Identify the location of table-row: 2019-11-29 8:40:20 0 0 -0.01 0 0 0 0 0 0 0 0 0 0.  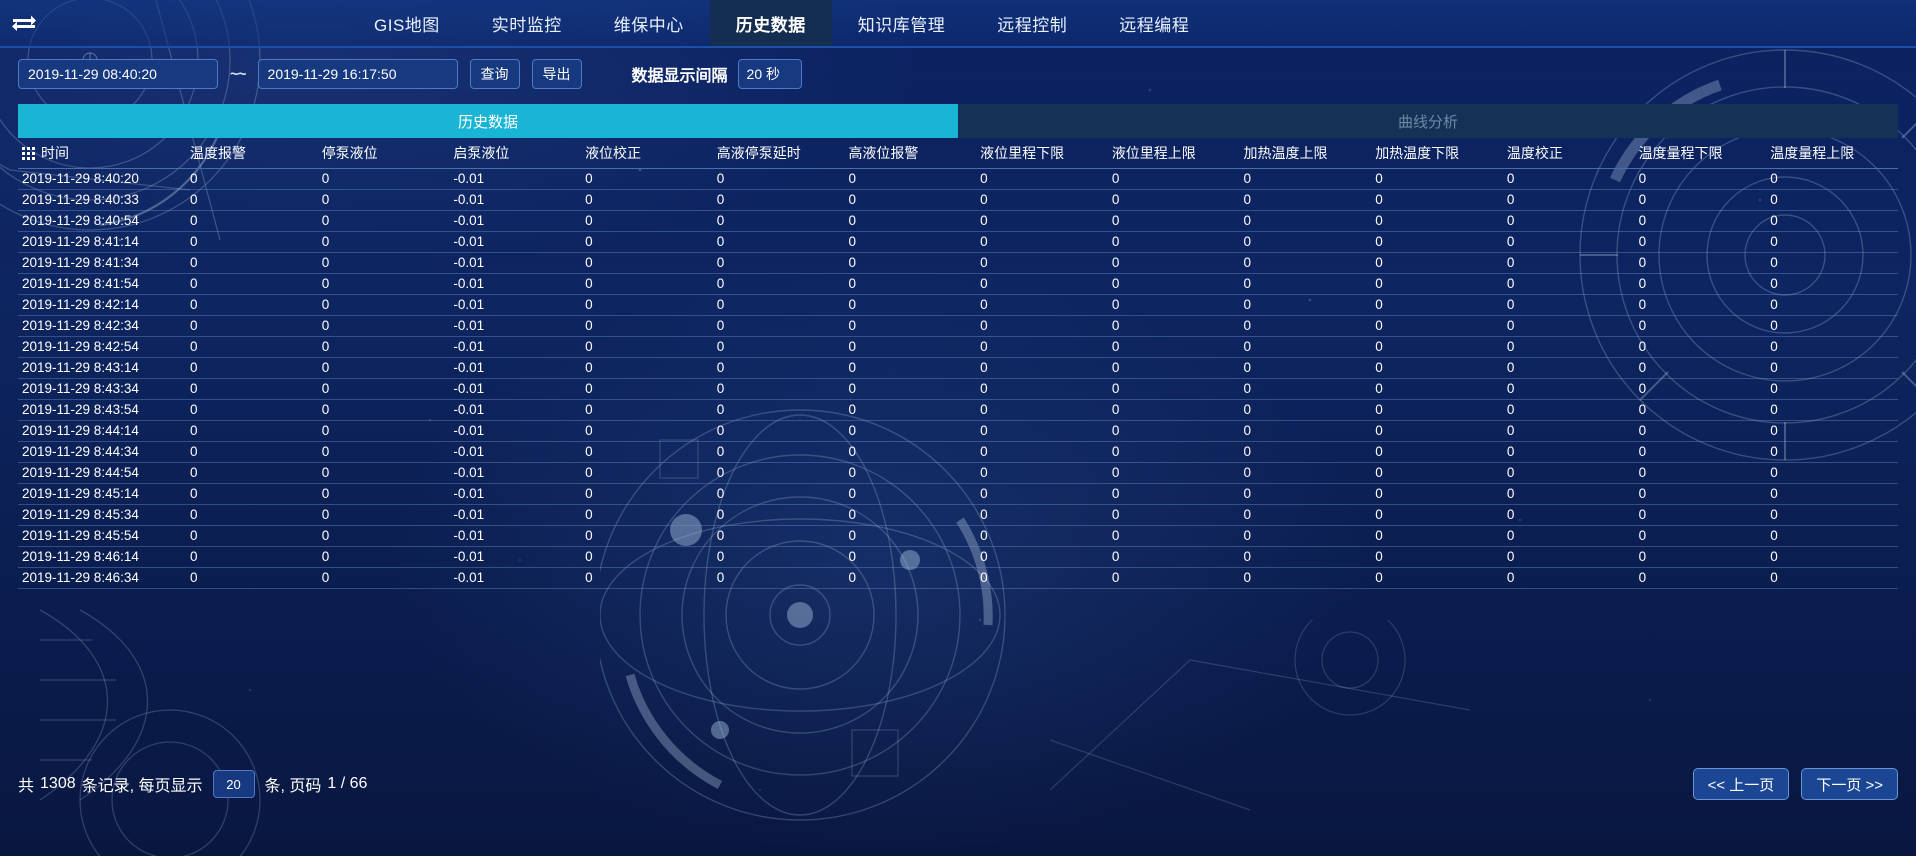
(958, 179).